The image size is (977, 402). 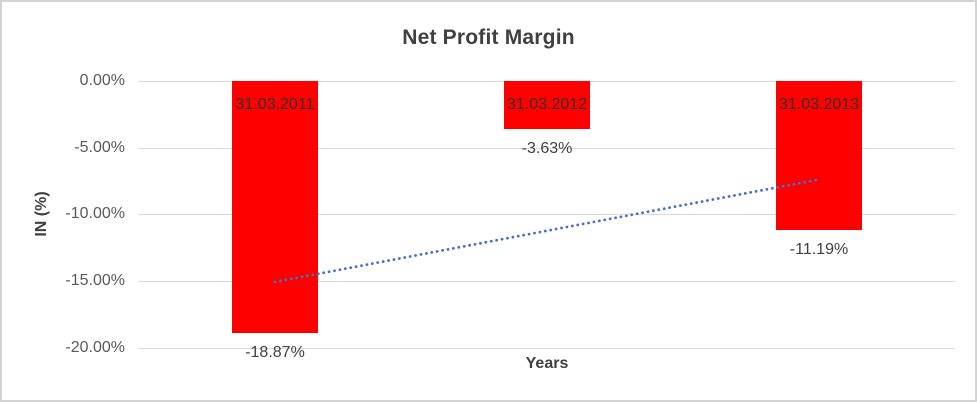 What do you see at coordinates (547, 363) in the screenshot?
I see `x-axis-title: Years` at bounding box center [547, 363].